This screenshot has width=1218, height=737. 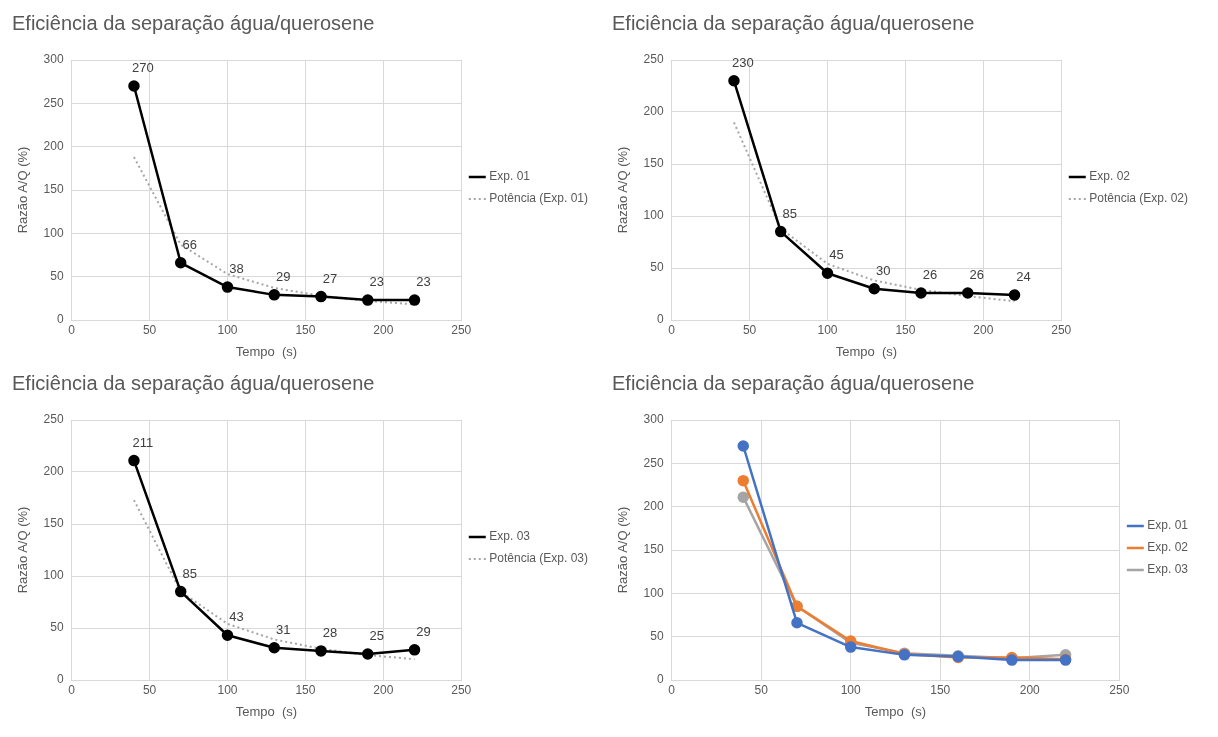 I want to click on data-label: 30, so click(x=883, y=270).